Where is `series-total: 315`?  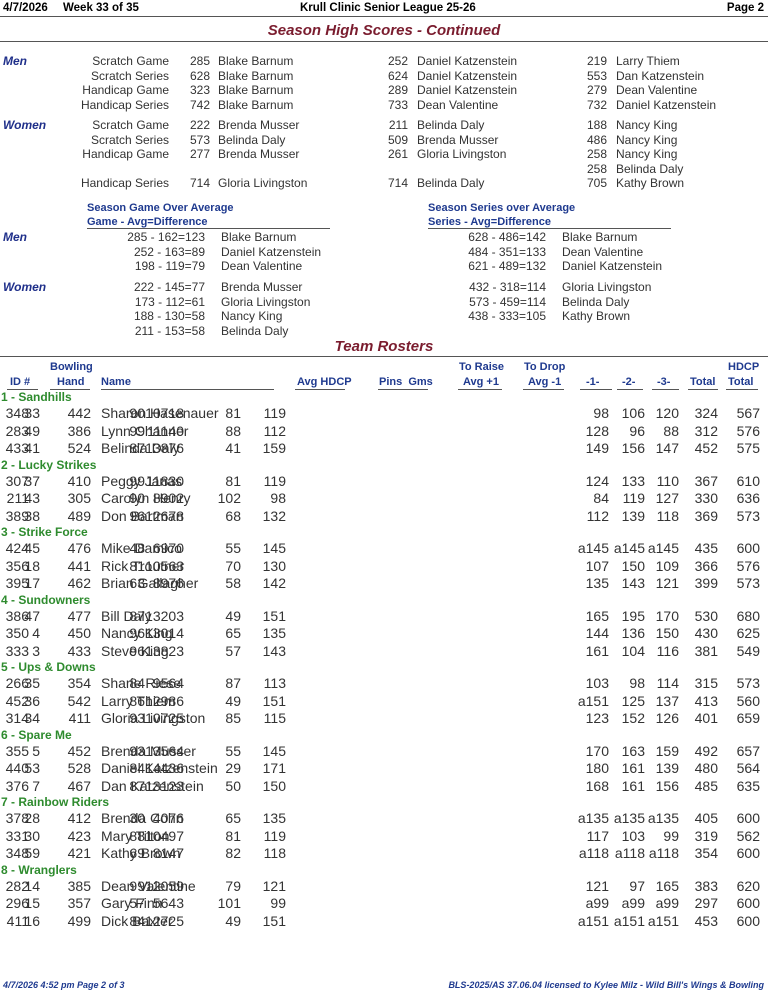 series-total: 315 is located at coordinates (706, 683).